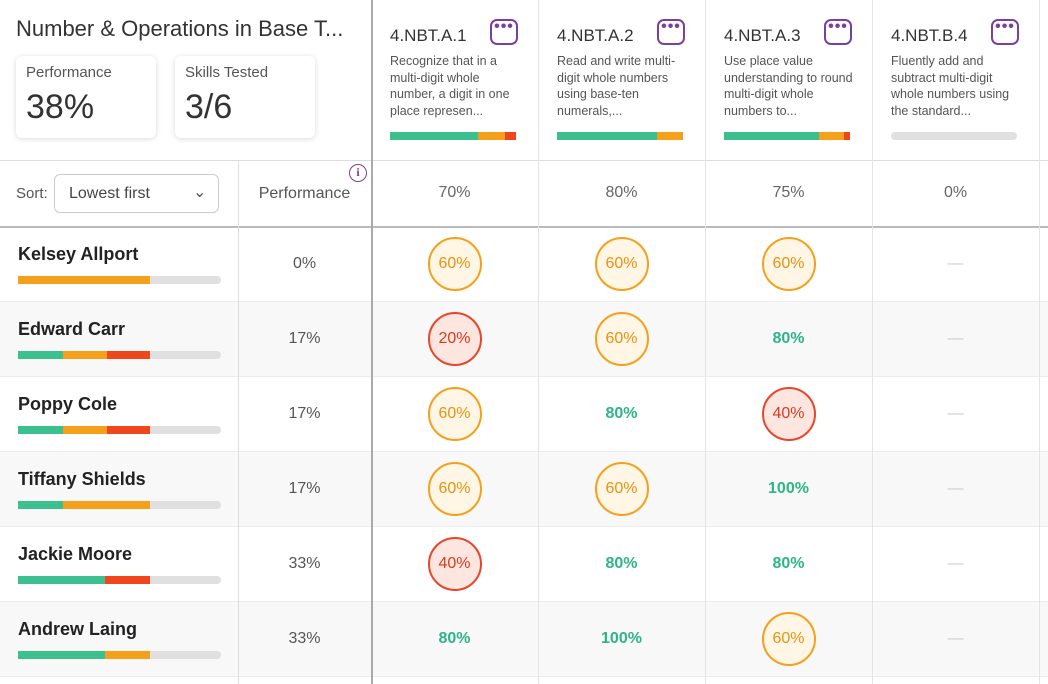 The image size is (1048, 684). Describe the element at coordinates (69, 72) in the screenshot. I see `card-label: Performance` at that location.